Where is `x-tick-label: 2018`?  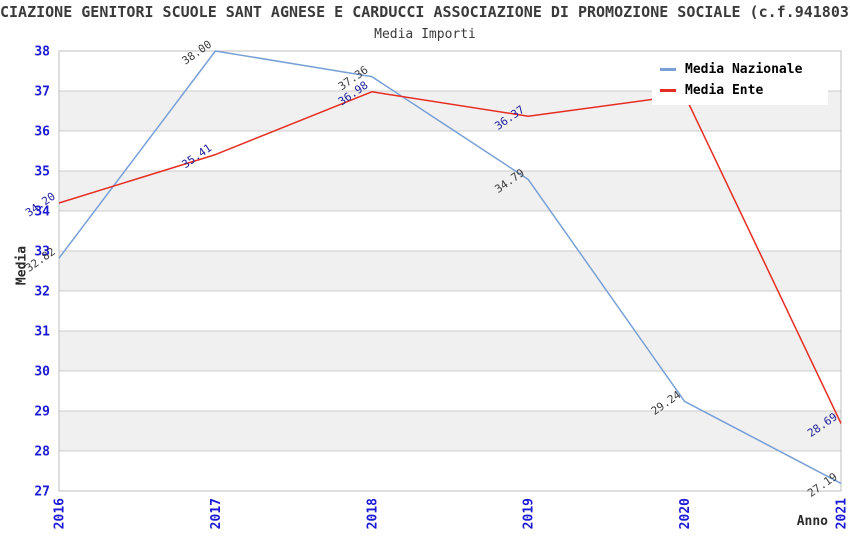 x-tick-label: 2018 is located at coordinates (372, 513).